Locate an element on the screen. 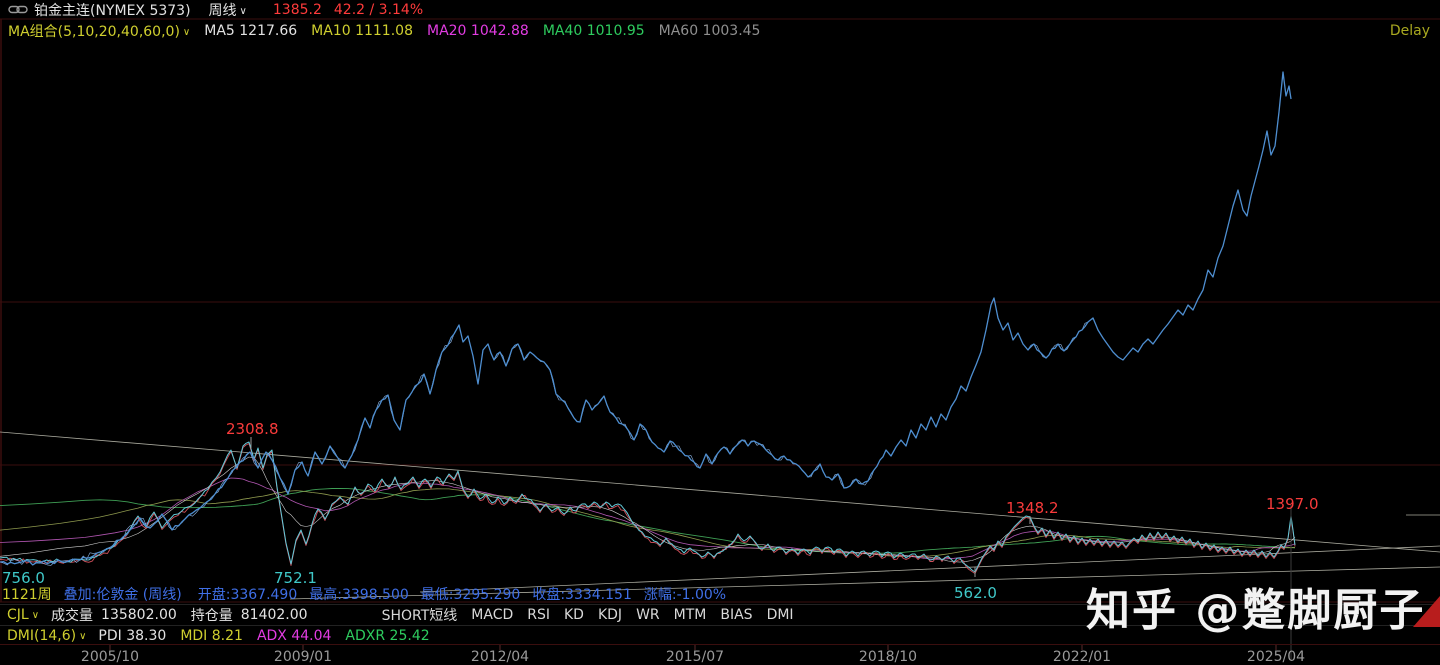 This screenshot has width=1440, height=665. ma40-value: MA40 1010.95 is located at coordinates (593, 30).